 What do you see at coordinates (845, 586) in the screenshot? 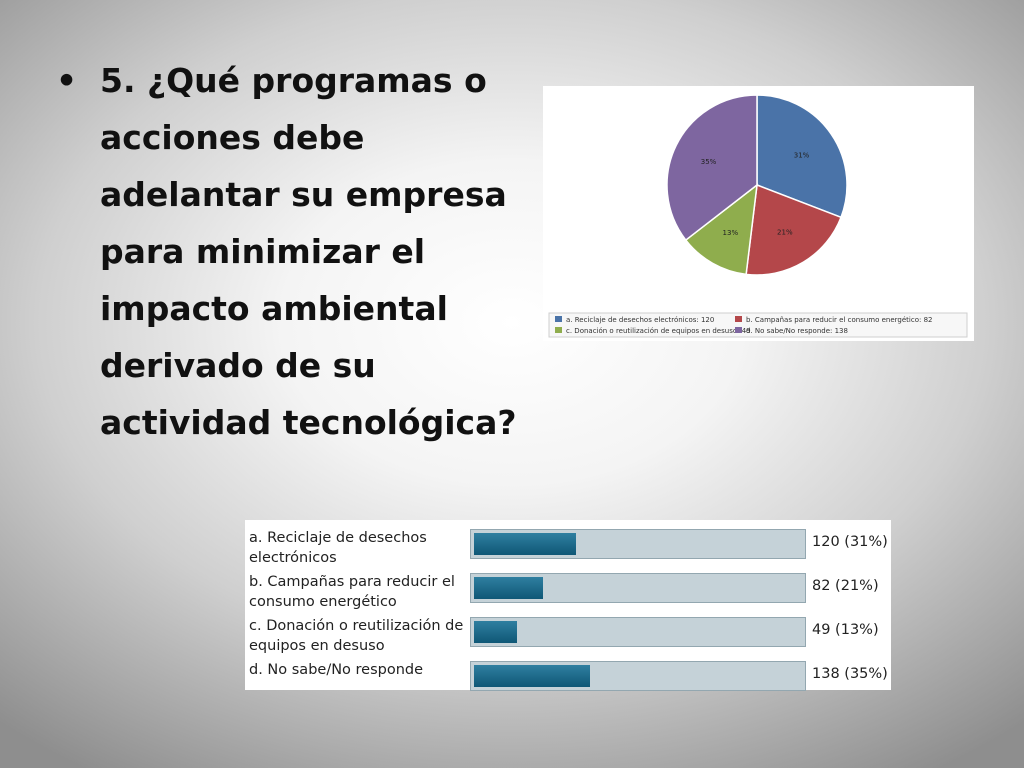
I see `bar-value: 82 (21%)` at bounding box center [845, 586].